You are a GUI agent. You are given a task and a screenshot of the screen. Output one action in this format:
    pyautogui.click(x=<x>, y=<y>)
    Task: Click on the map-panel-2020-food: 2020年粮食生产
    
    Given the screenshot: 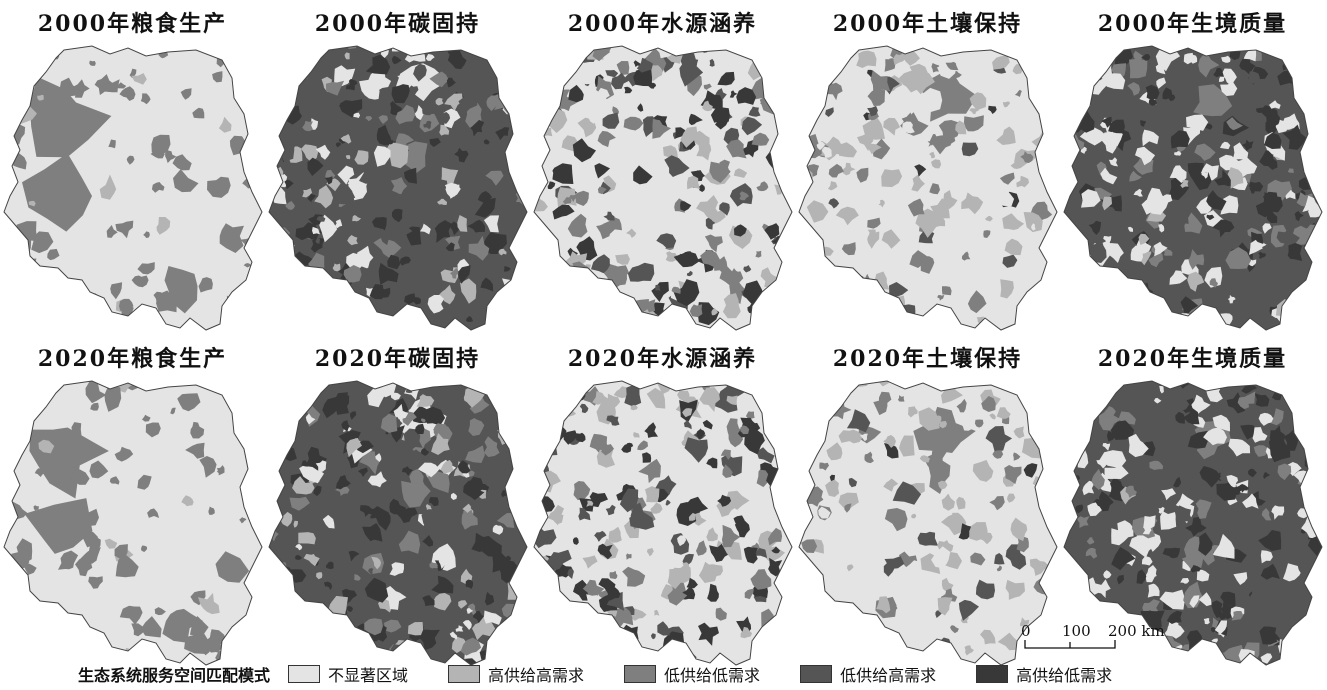 What is the action you would take?
    pyautogui.click(x=132, y=500)
    